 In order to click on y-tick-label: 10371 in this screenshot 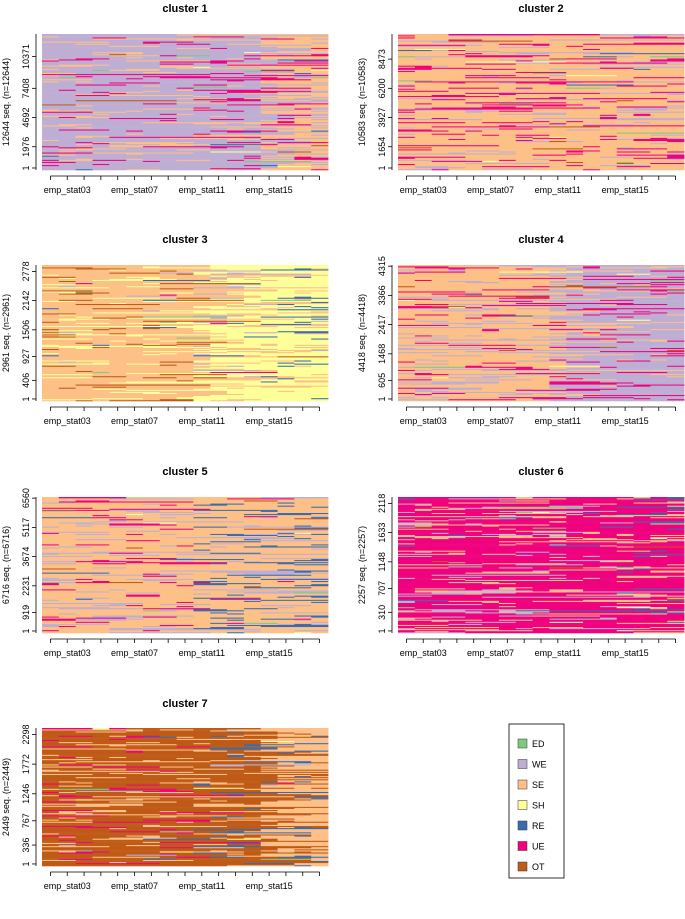, I will do `click(26, 56)`.